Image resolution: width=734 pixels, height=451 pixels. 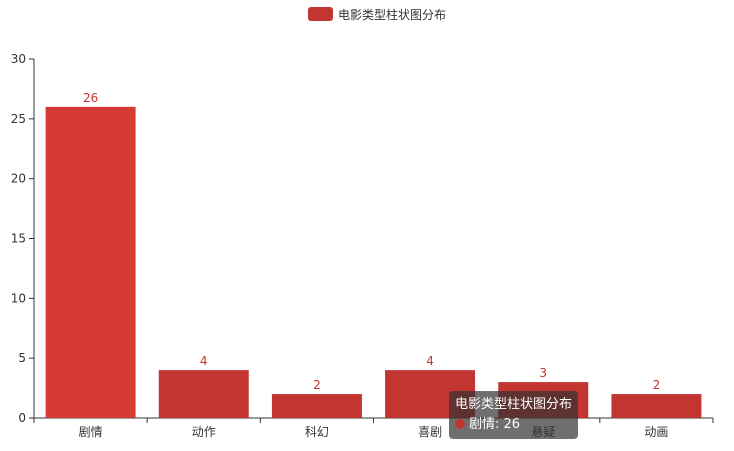 I want to click on y-tick-label: 30, so click(x=18, y=59).